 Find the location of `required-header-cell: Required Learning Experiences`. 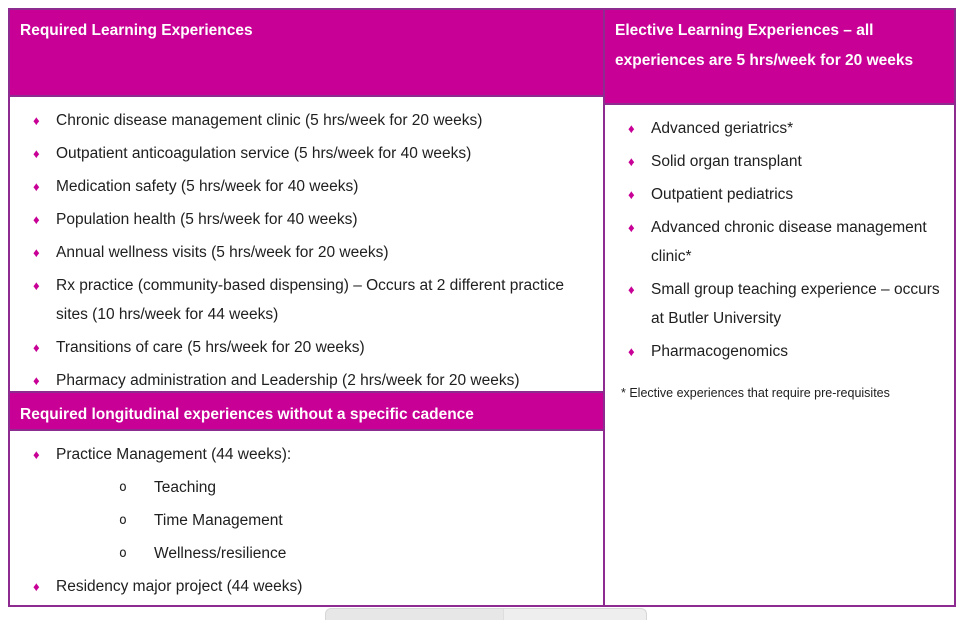

required-header-cell: Required Learning Experiences is located at coordinates (306, 52).